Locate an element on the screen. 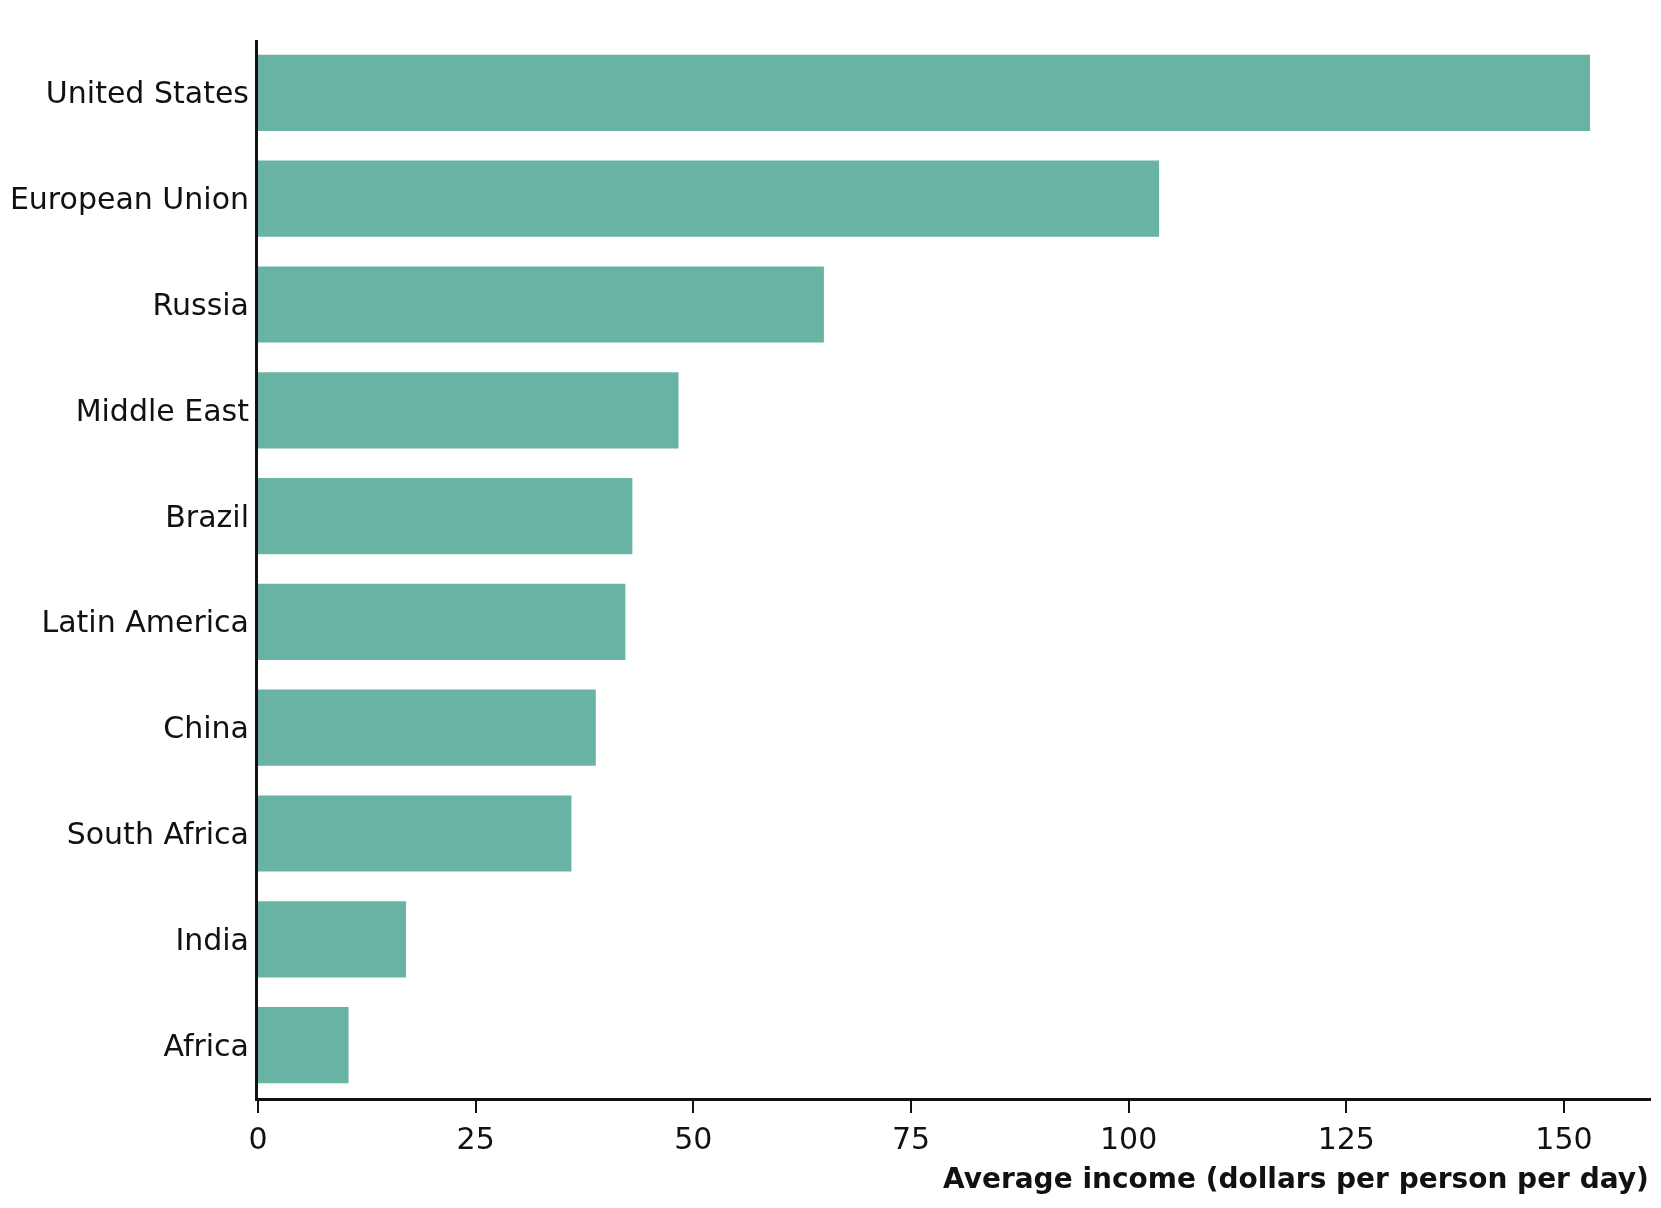 Image resolution: width=1661 pixels, height=1208 pixels. y-tick-label: Brazil is located at coordinates (207, 516).